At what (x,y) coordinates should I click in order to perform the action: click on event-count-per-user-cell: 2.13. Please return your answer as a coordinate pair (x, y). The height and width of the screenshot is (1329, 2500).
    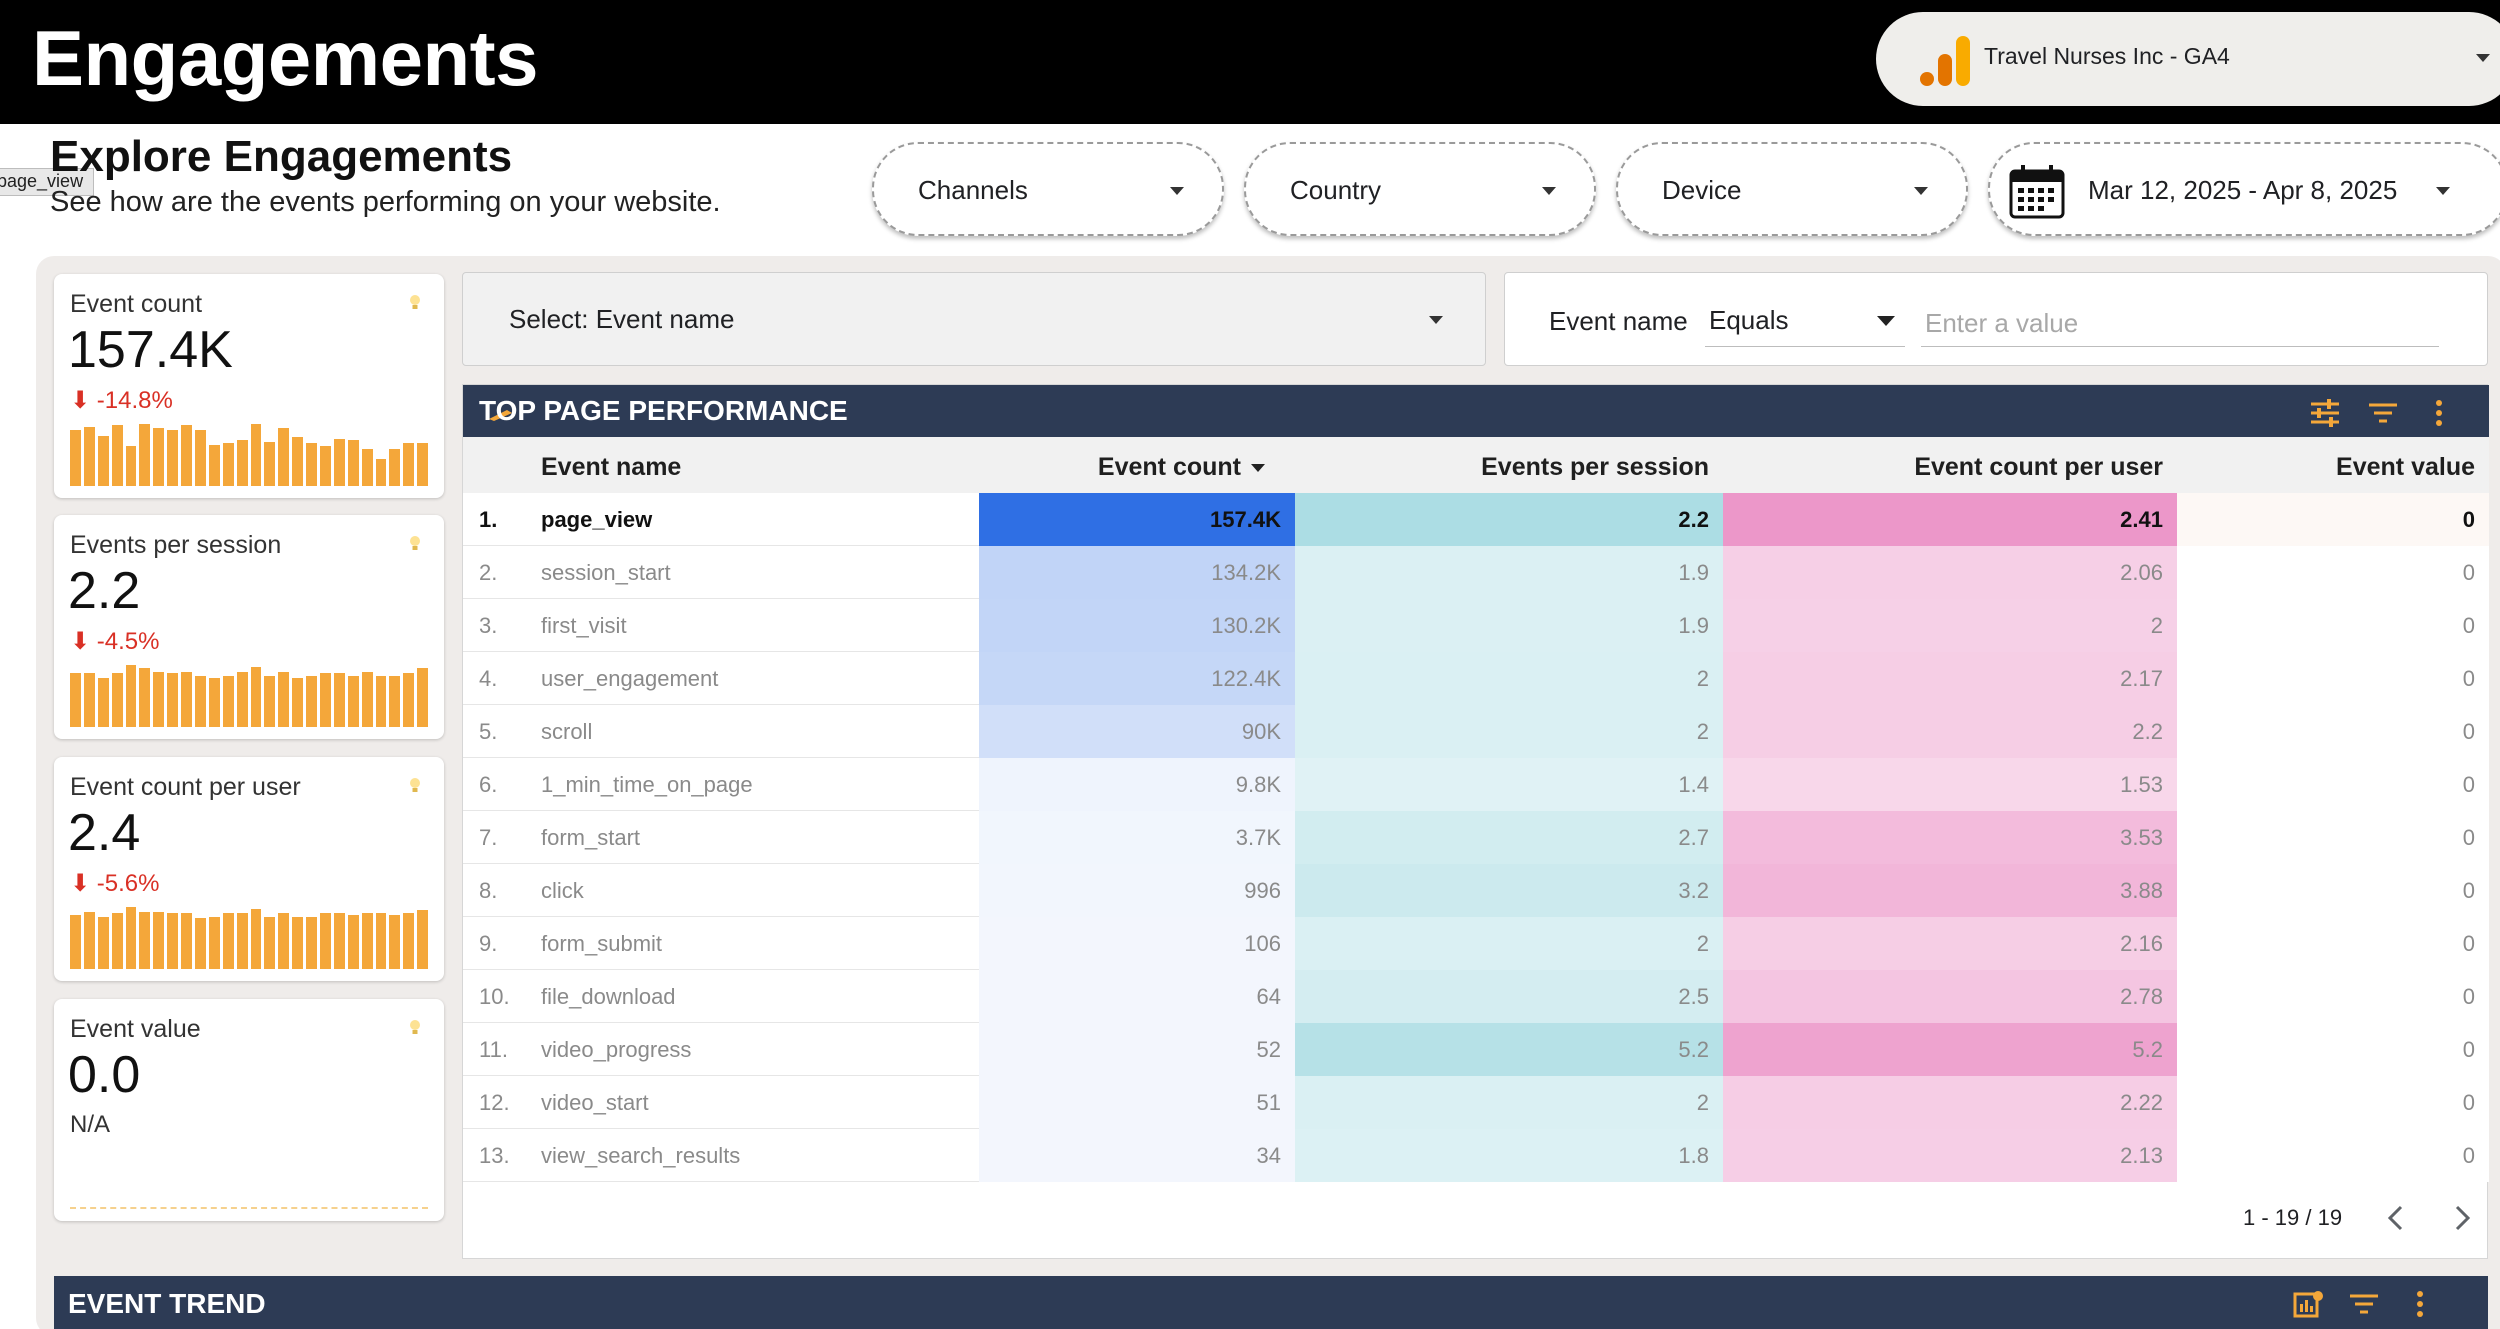
    Looking at the image, I should click on (1950, 1155).